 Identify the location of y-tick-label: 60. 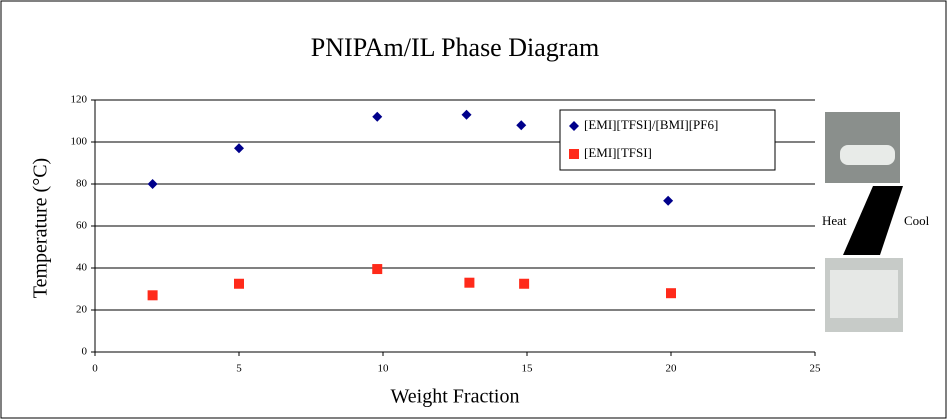
(82, 226).